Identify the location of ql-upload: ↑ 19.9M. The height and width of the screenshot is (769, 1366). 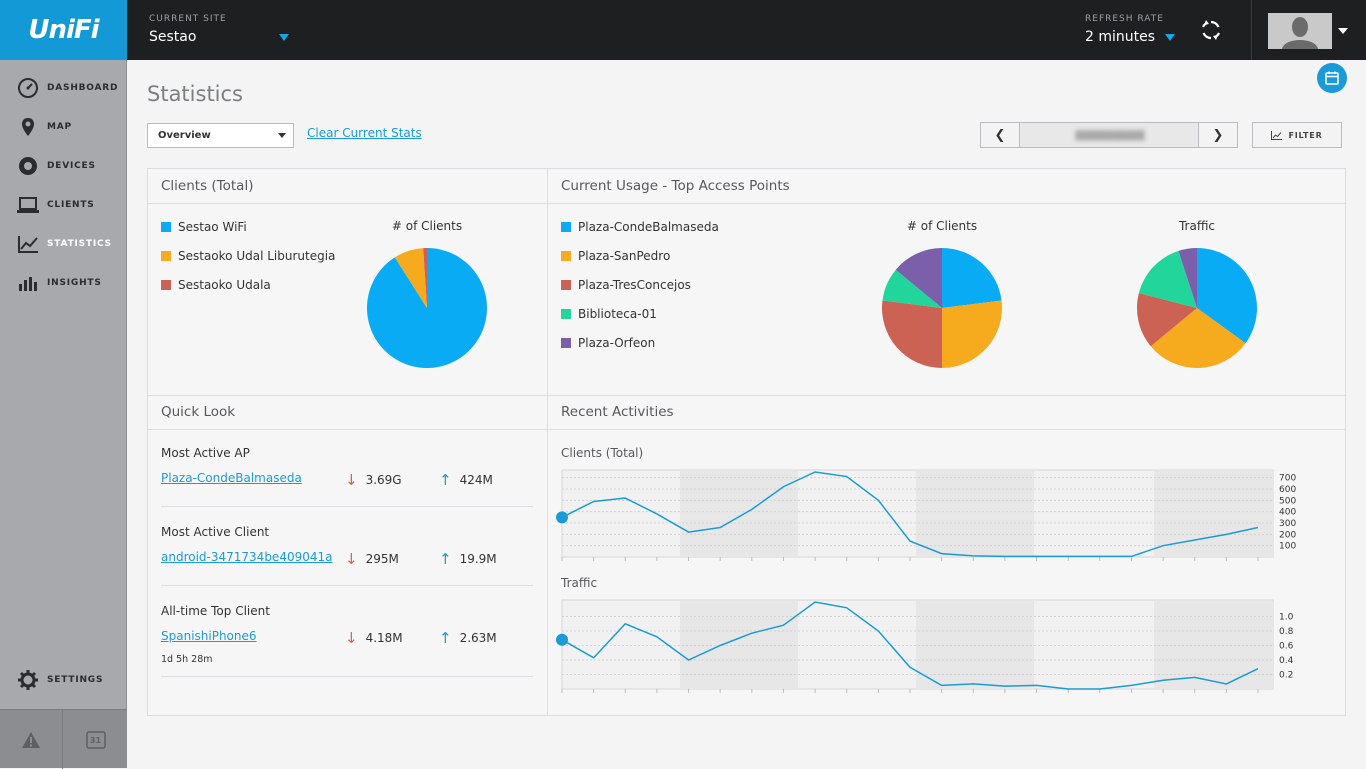
(468, 559).